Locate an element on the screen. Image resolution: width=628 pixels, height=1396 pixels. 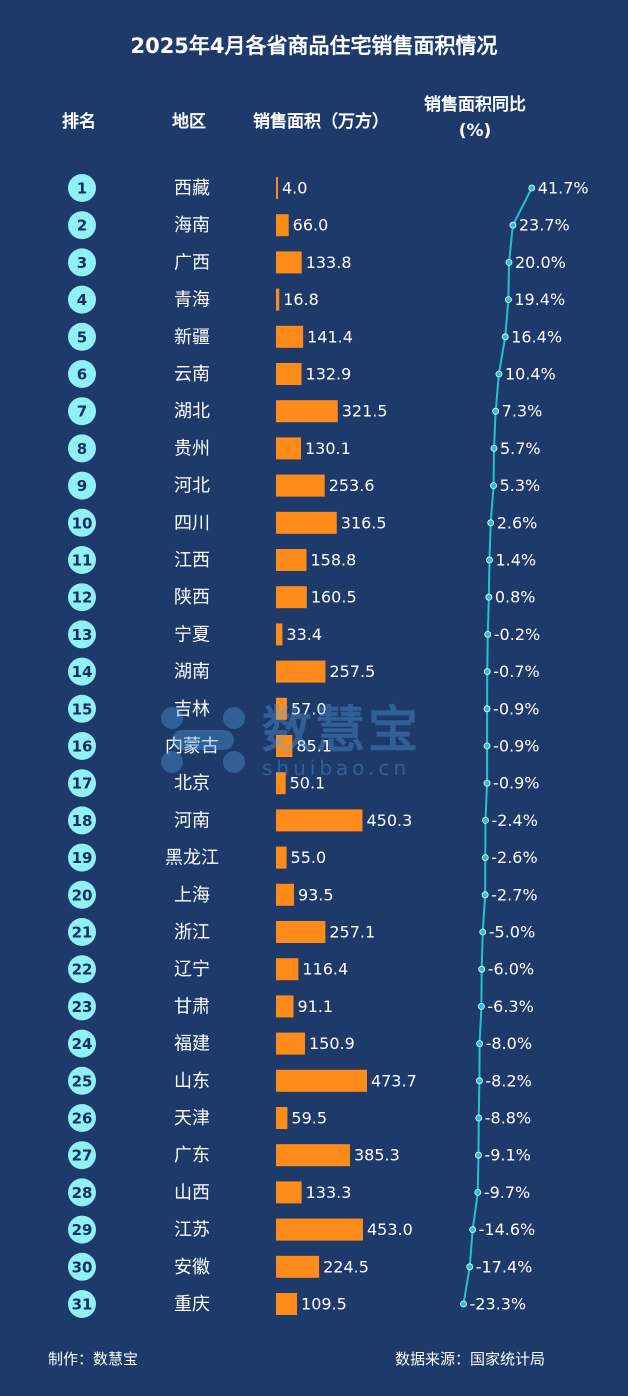
rank-number: 26 is located at coordinates (82, 1119).